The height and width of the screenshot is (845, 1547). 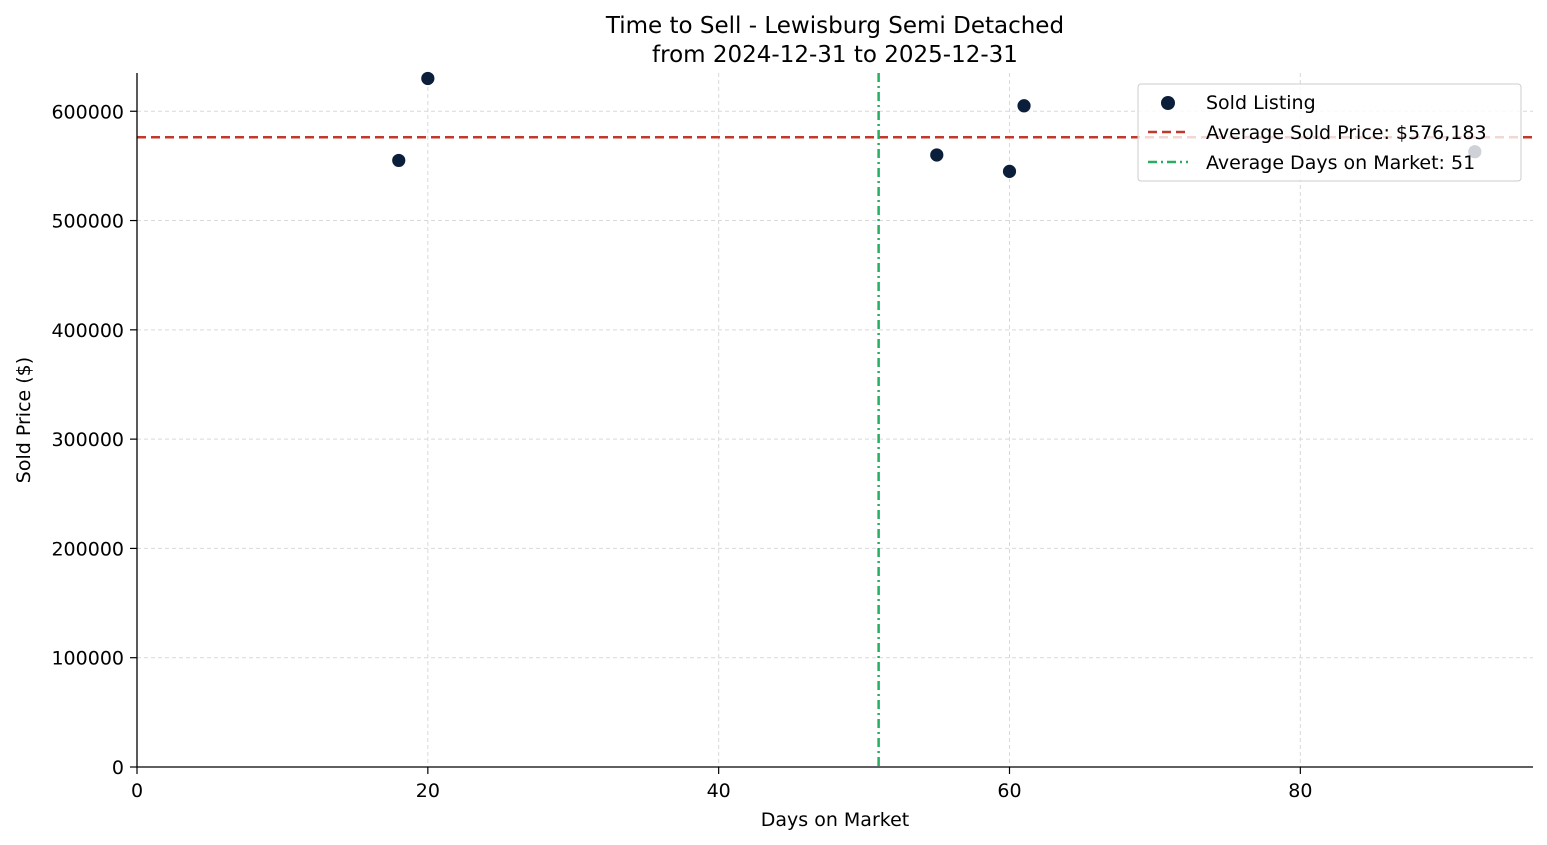 I want to click on y-tick-label: 400000, so click(x=87, y=331).